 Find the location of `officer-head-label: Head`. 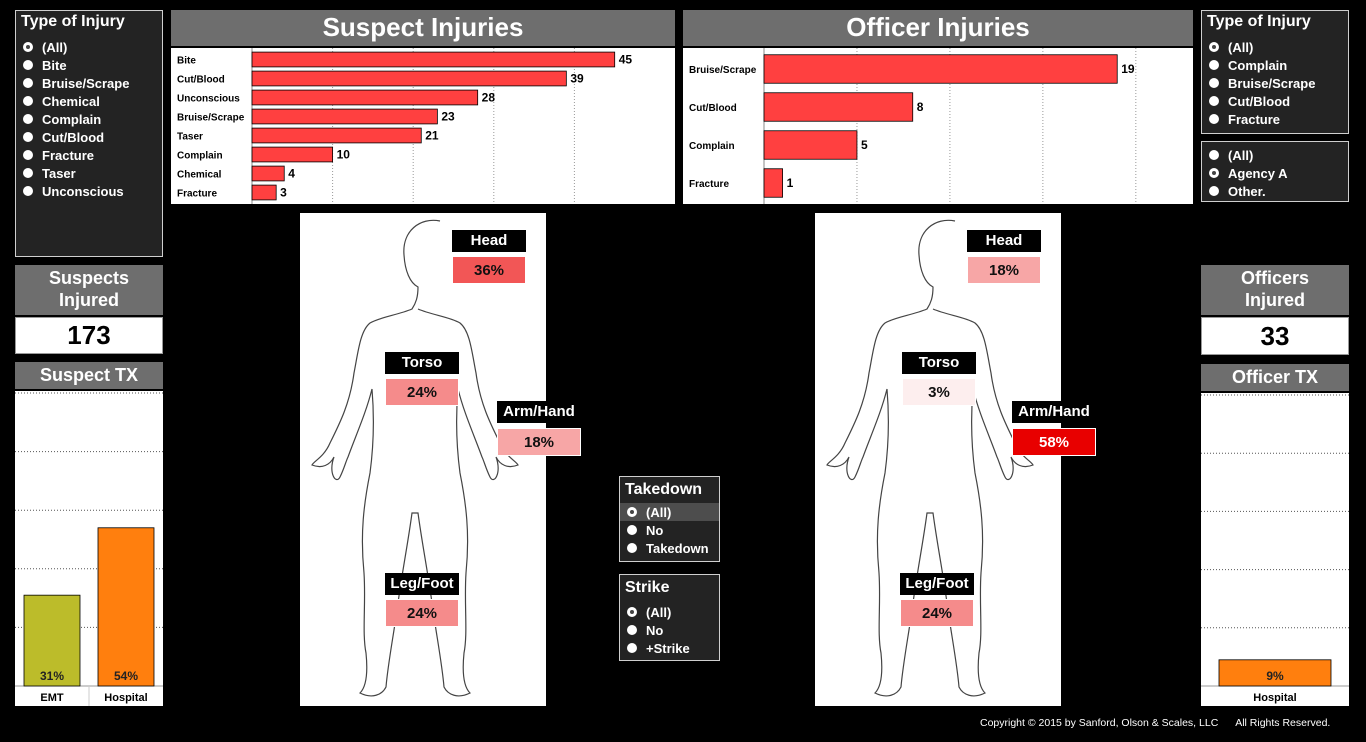

officer-head-label: Head is located at coordinates (1004, 241).